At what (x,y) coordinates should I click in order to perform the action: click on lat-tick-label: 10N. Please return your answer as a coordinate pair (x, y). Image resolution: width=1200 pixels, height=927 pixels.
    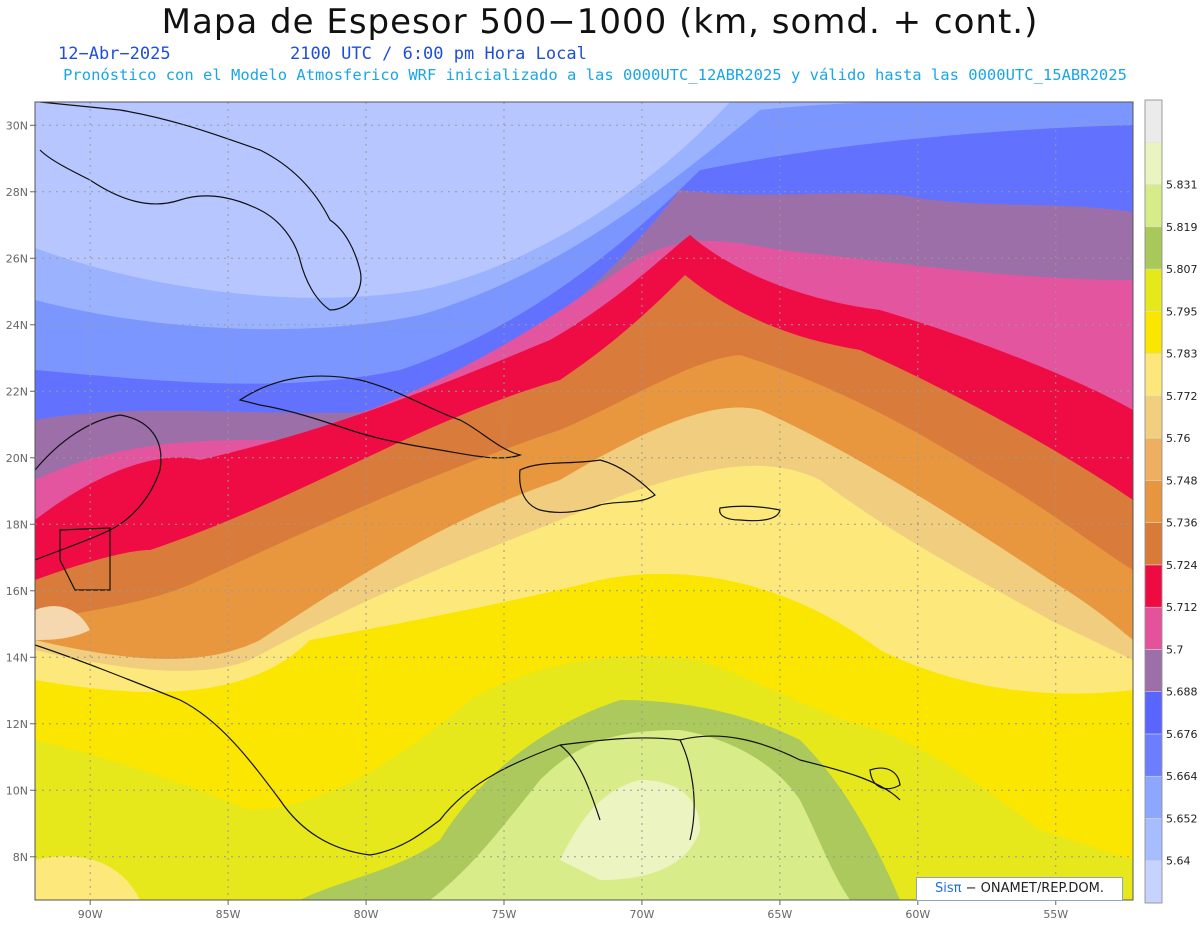
    Looking at the image, I should click on (17, 790).